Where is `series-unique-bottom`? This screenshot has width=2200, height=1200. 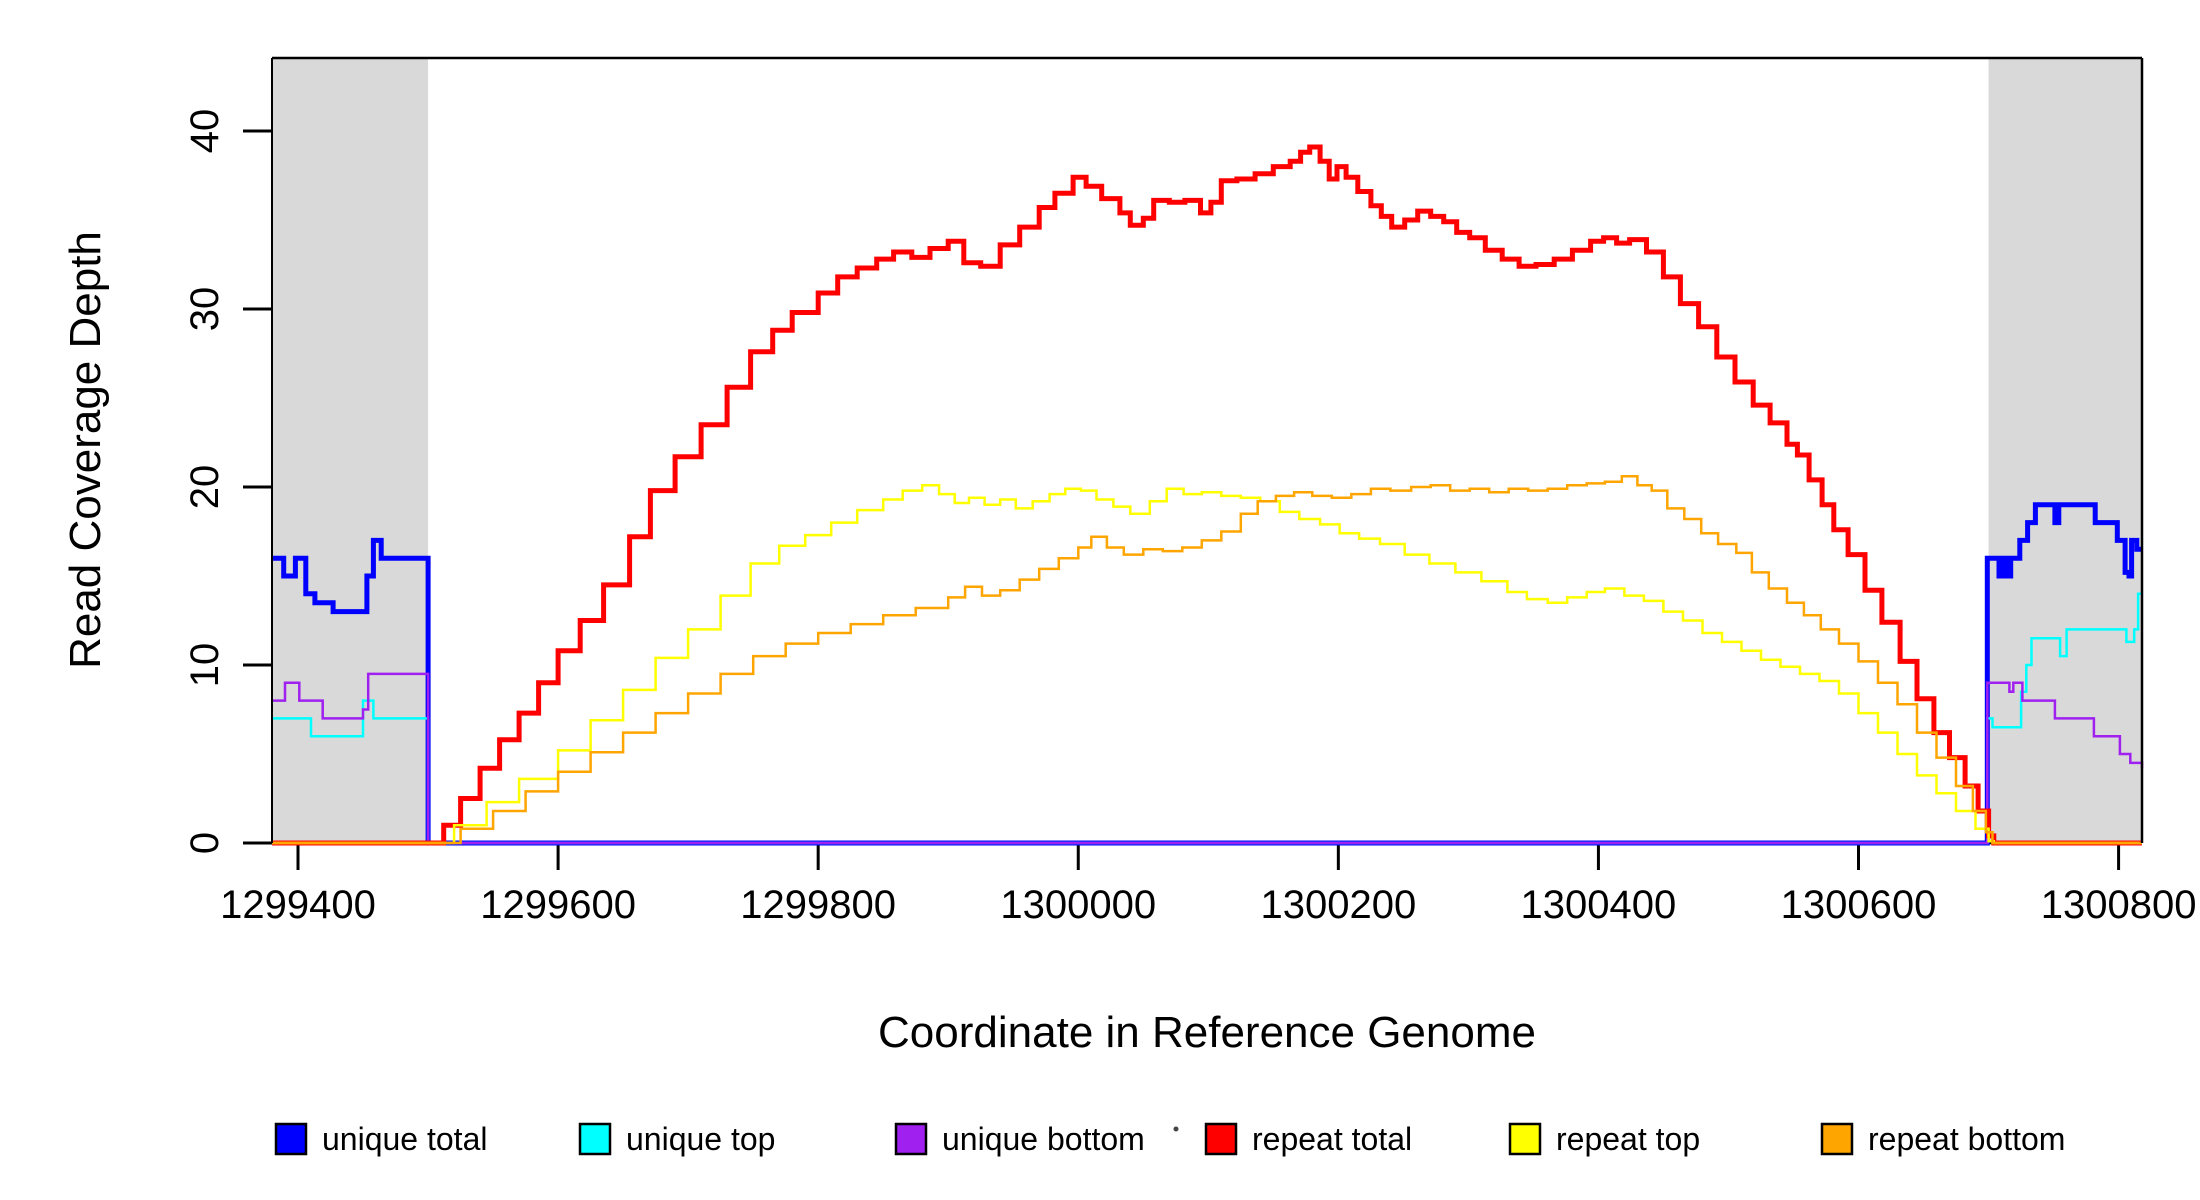
series-unique-bottom is located at coordinates (1208, 758).